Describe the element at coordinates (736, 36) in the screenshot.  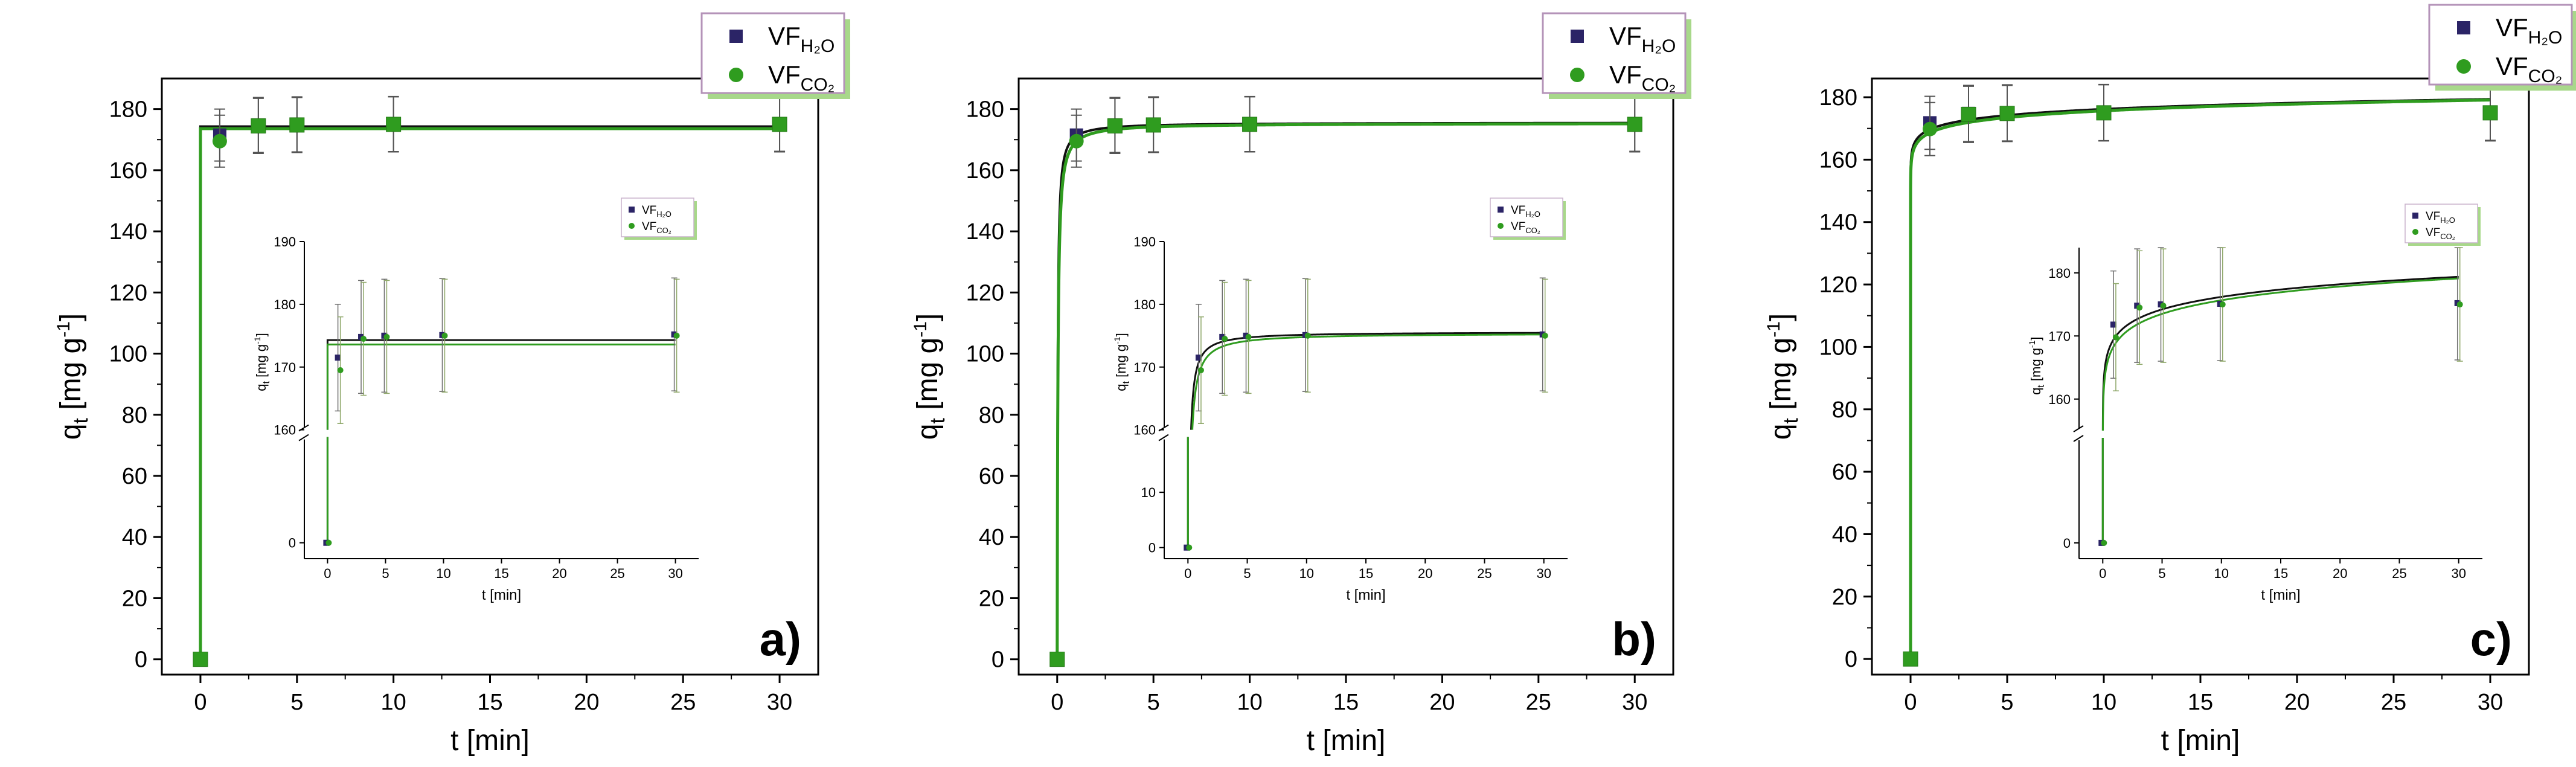
I see `legend-marker-h2o` at that location.